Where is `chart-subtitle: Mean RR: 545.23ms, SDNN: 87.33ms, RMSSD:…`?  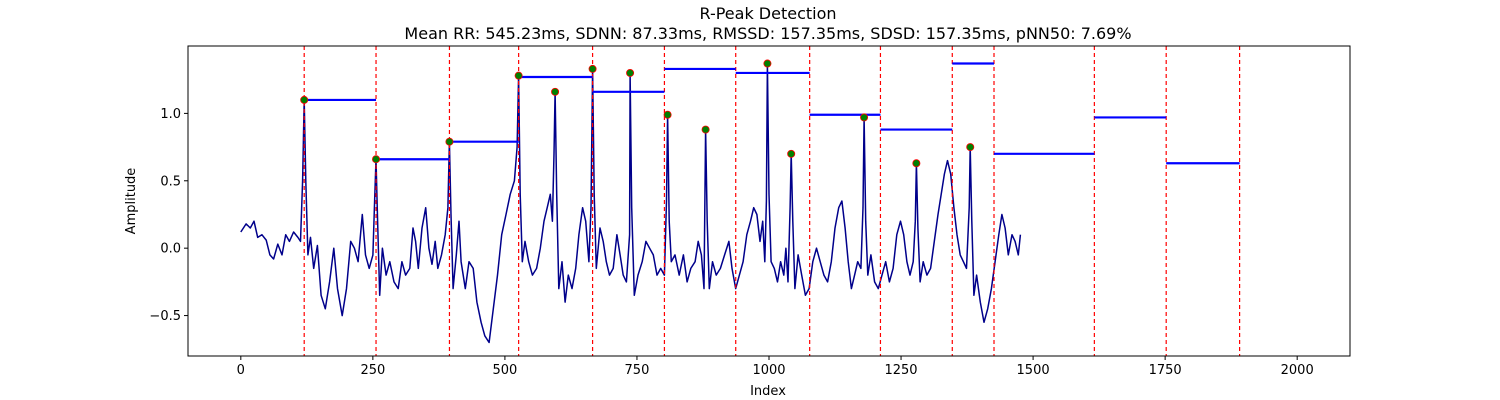 chart-subtitle: Mean RR: 545.23ms, SDNN: 87.33ms, RMSSD:… is located at coordinates (767, 33).